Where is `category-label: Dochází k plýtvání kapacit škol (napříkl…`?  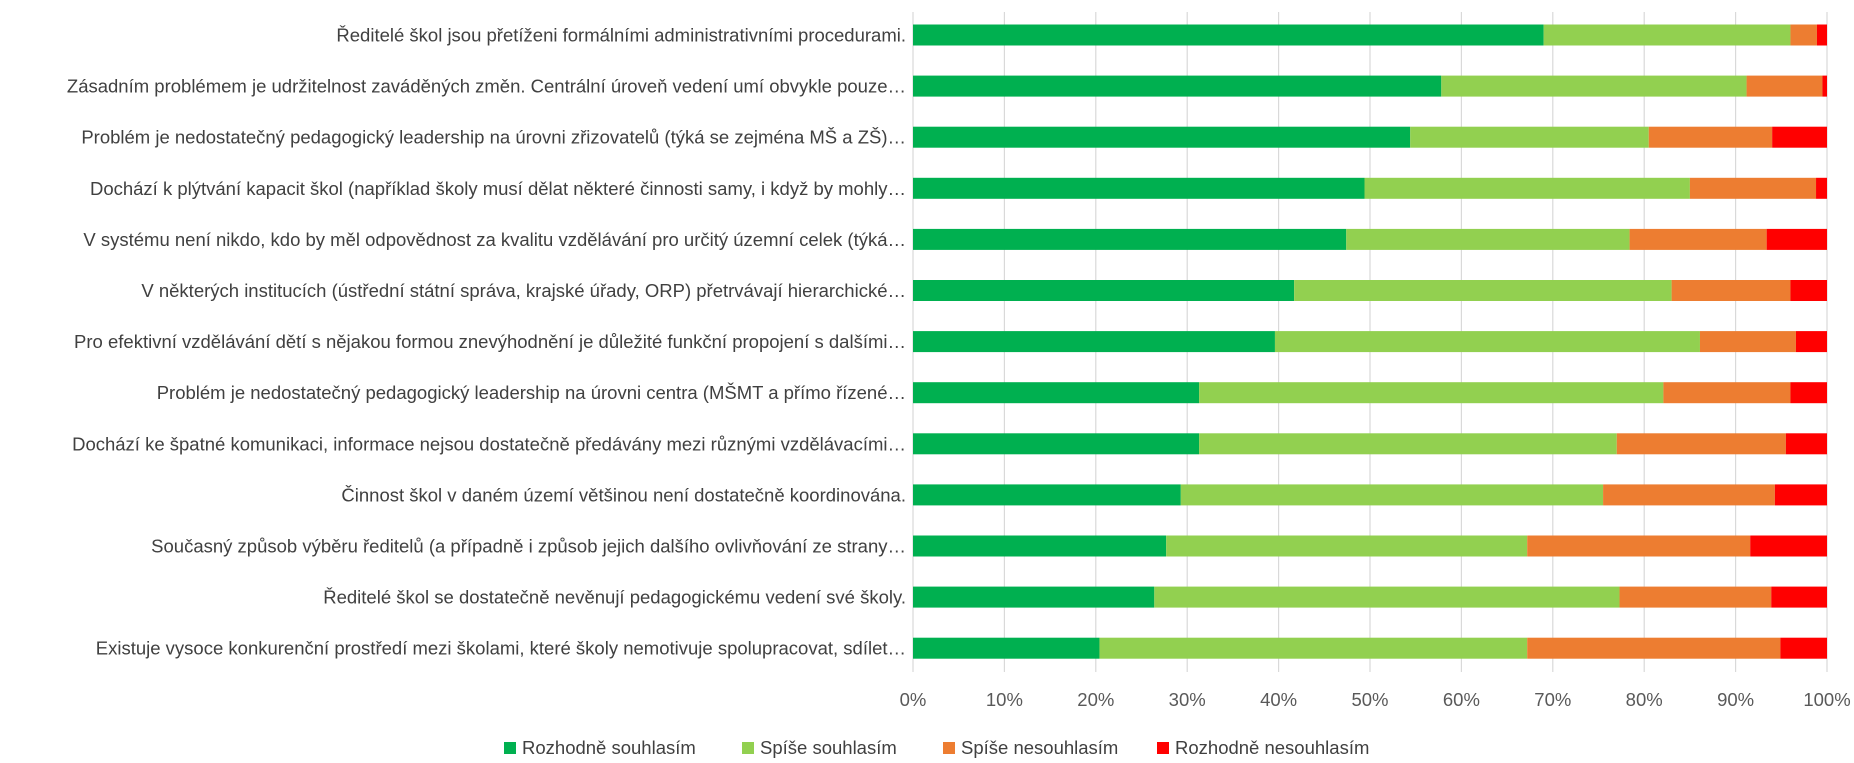 category-label: Dochází k plýtvání kapacit škol (napříkl… is located at coordinates (498, 188).